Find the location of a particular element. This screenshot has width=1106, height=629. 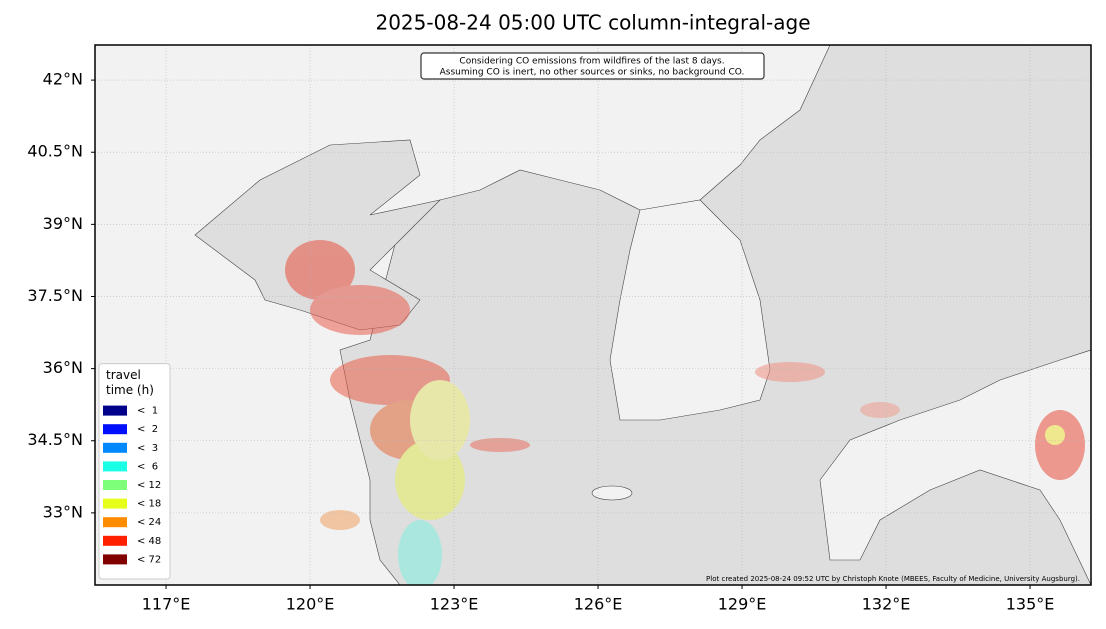

x-tick-label: 120°E is located at coordinates (310, 604).